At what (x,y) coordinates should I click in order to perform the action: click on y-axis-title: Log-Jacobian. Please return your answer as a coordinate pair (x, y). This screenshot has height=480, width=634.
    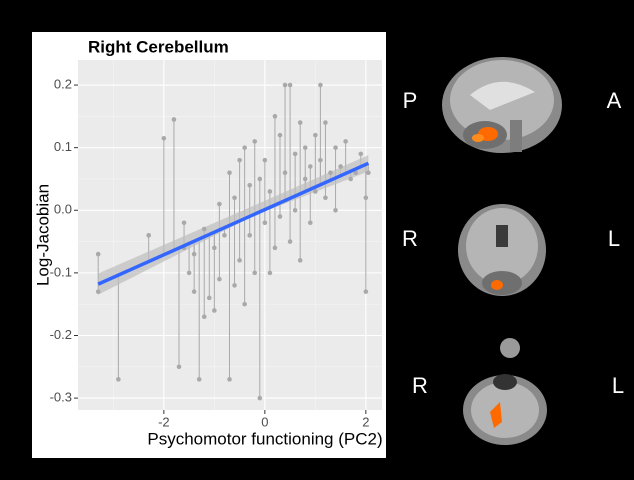
    Looking at the image, I should click on (42, 235).